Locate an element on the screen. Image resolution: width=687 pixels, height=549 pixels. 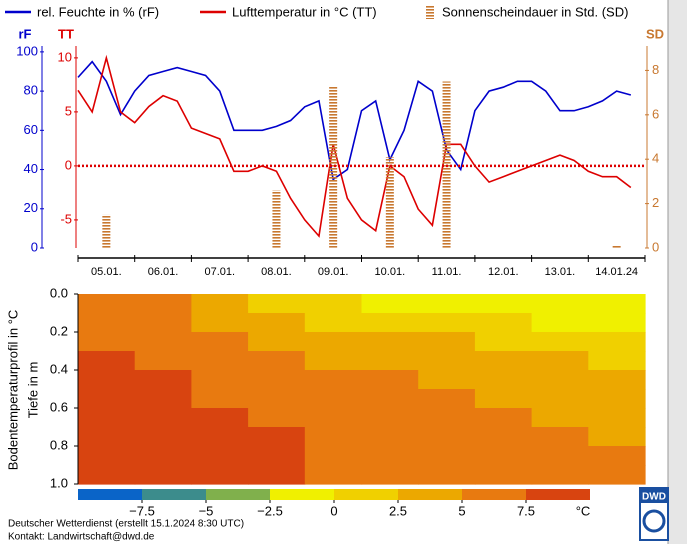
y3-tick-label: 6 is located at coordinates (655, 113).